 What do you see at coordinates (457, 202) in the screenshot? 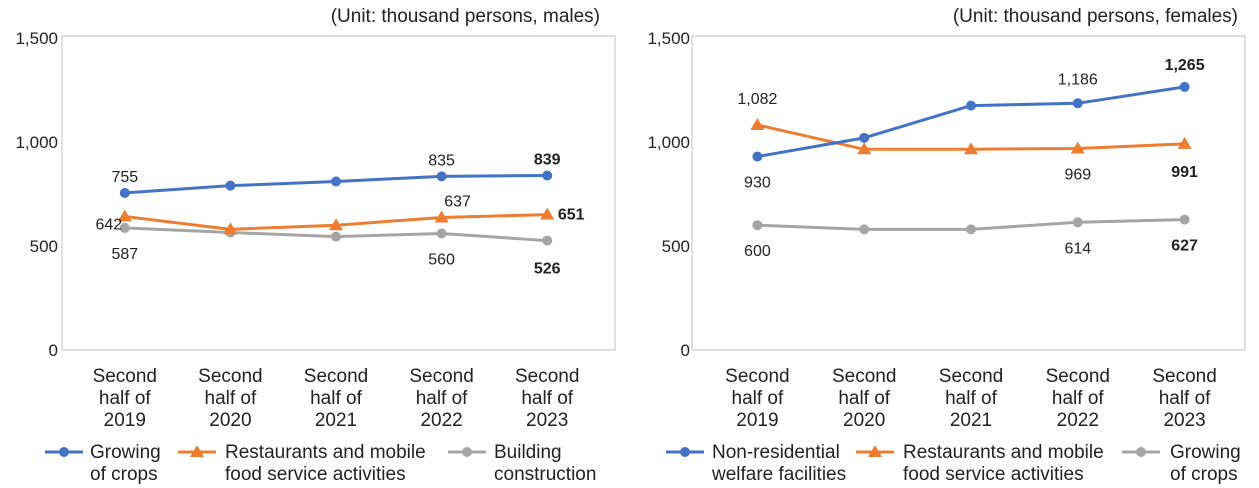
I see `data-label: 637` at bounding box center [457, 202].